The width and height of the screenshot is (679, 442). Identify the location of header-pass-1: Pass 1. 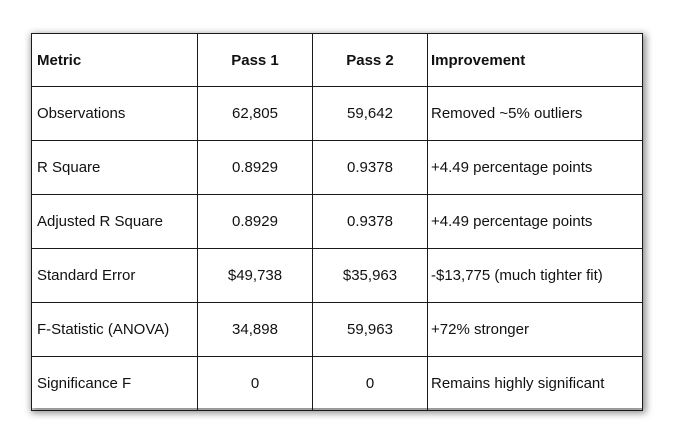
(255, 60).